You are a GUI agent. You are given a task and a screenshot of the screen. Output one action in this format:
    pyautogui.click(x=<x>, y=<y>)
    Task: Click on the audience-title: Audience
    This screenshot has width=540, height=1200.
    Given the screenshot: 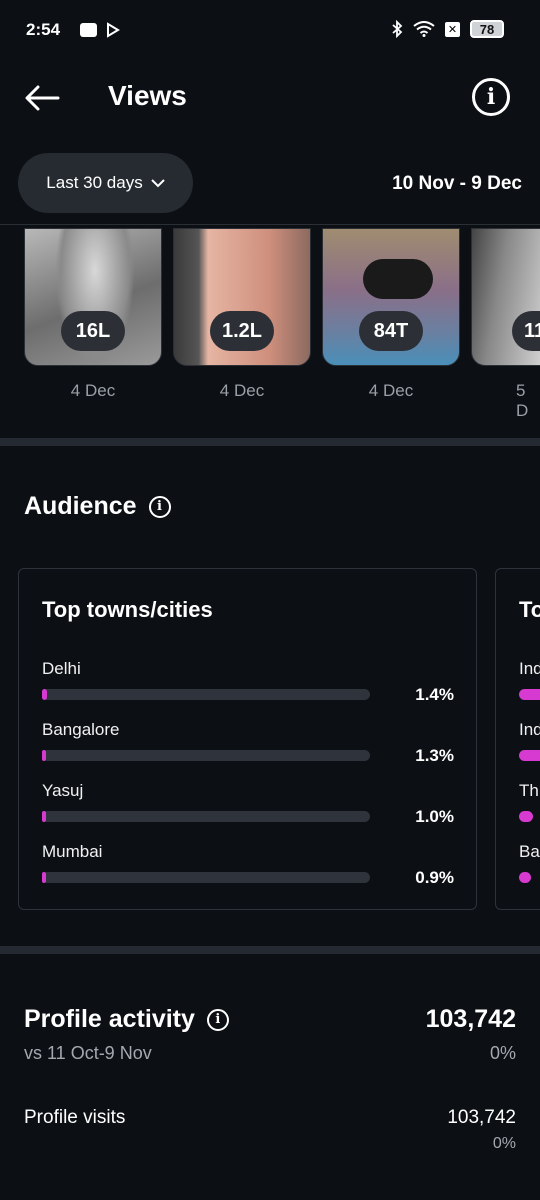 What is the action you would take?
    pyautogui.click(x=80, y=506)
    